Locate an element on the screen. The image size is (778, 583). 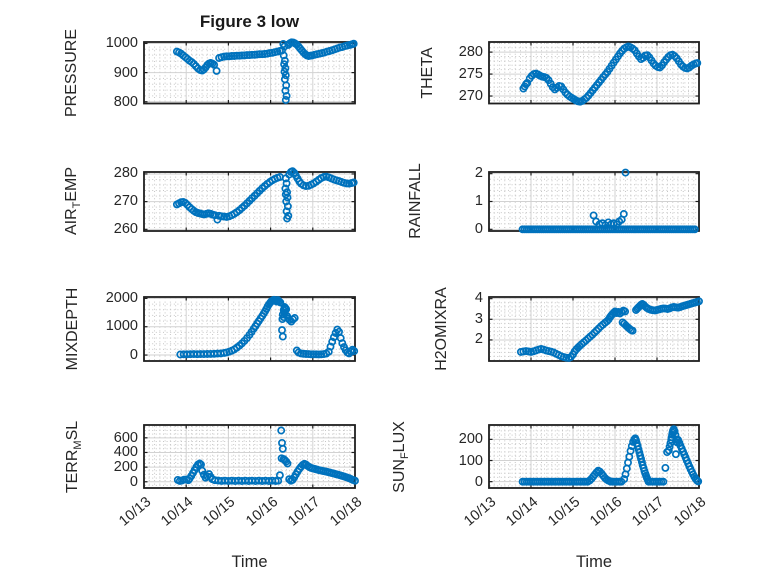
y-tick-label: 4 is located at coordinates (478, 298).